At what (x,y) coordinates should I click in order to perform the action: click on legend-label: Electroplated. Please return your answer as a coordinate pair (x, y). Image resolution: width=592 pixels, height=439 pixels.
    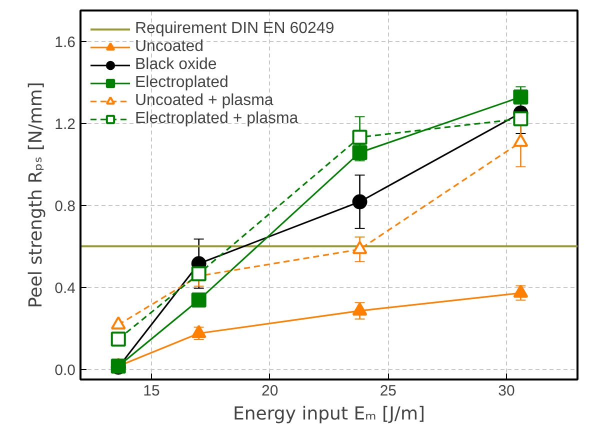
    Looking at the image, I should click on (181, 83).